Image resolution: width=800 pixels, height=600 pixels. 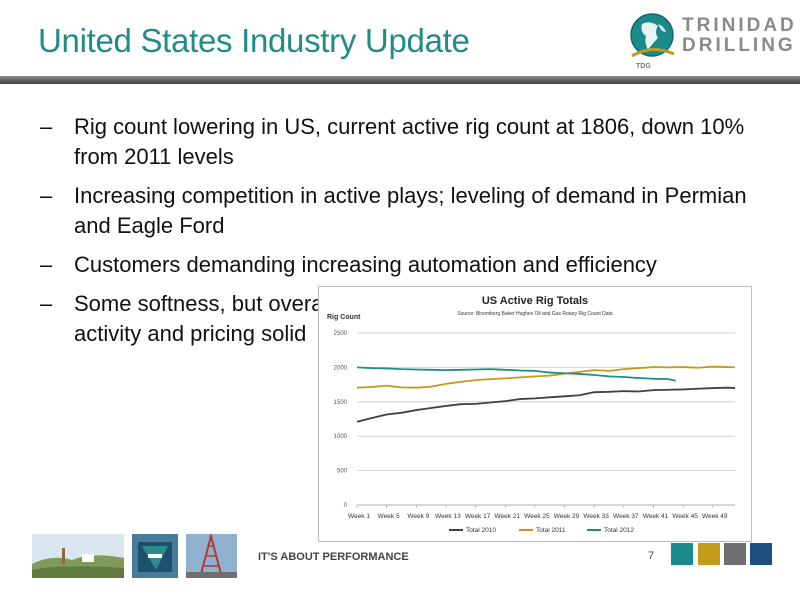 I want to click on logo-wordmark-line2: DRILLING, so click(x=739, y=45).